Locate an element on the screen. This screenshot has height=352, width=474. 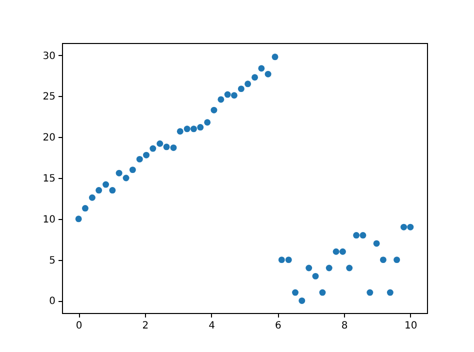
y-tick-label: 15 is located at coordinates (49, 179).